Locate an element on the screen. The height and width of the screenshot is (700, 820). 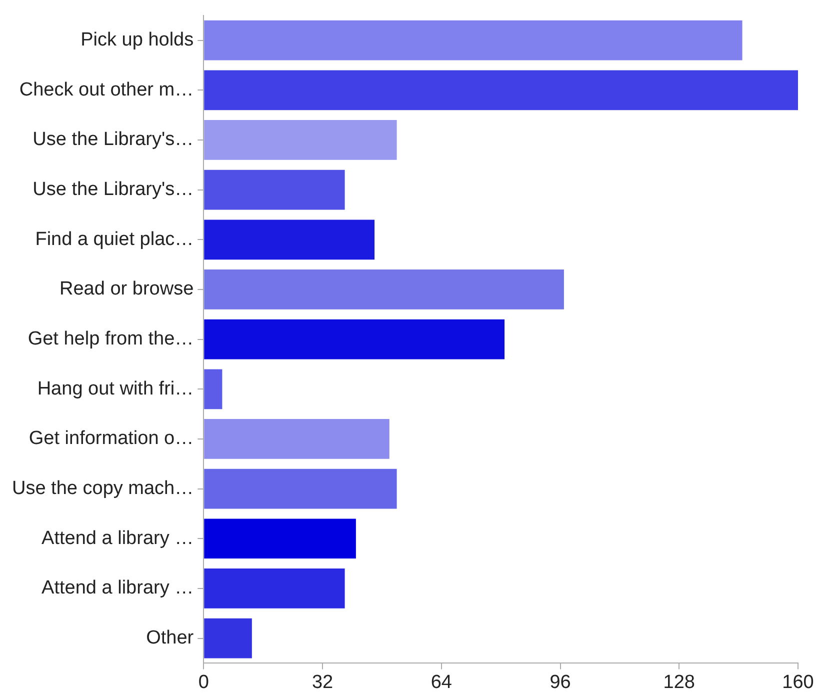
x-tick-label: 32 is located at coordinates (323, 682).